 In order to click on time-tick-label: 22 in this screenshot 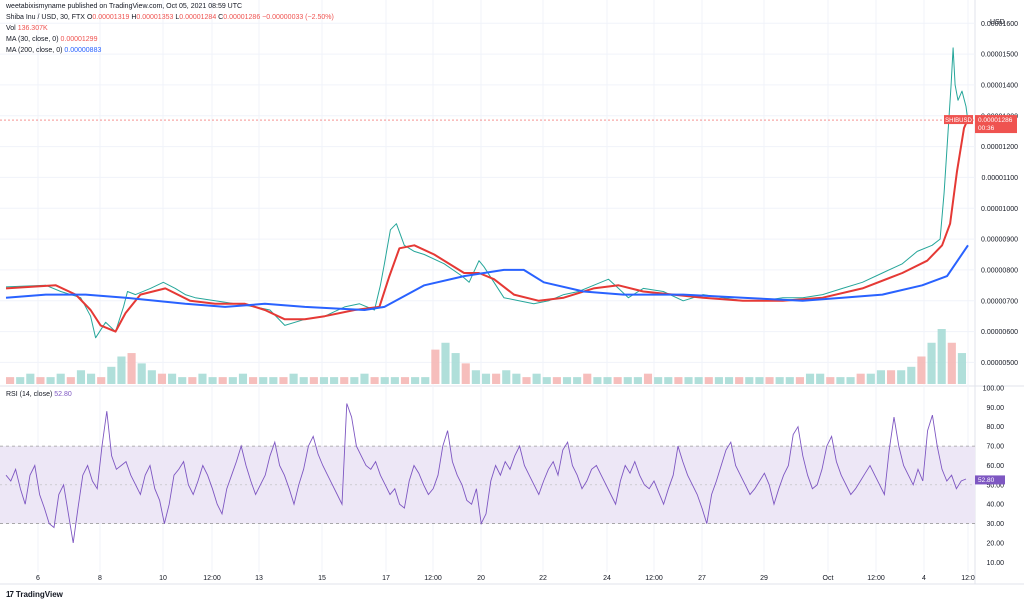, I will do `click(543, 578)`.